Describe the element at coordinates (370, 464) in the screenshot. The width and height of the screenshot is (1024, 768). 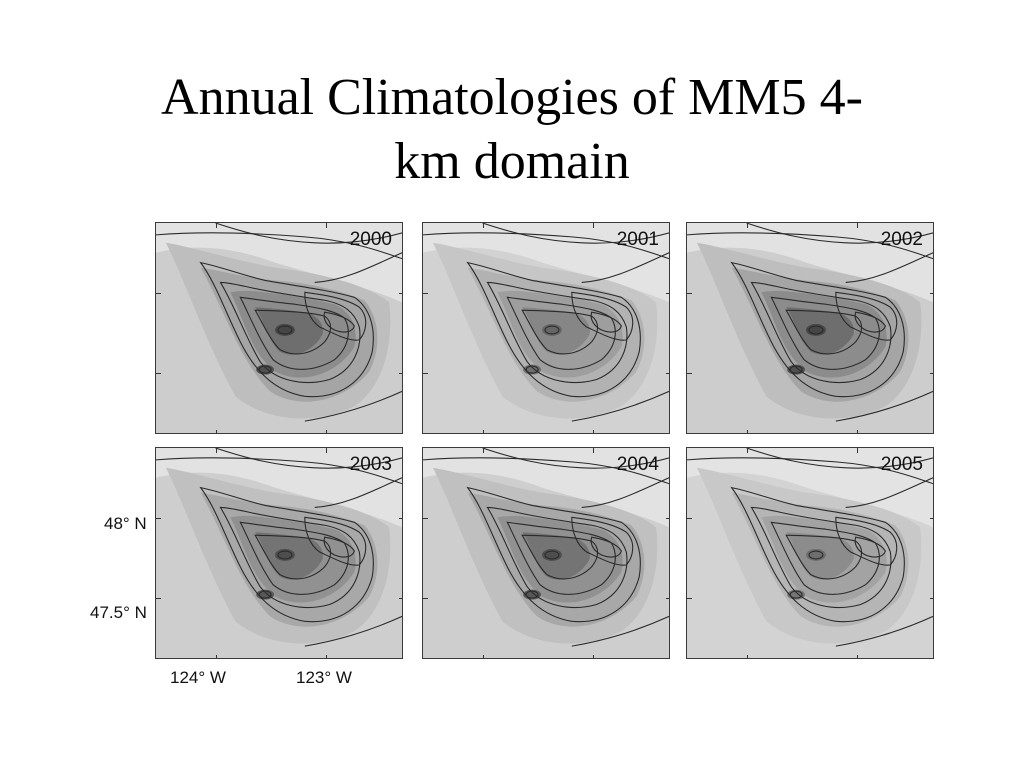
I see `year-label: 2003` at that location.